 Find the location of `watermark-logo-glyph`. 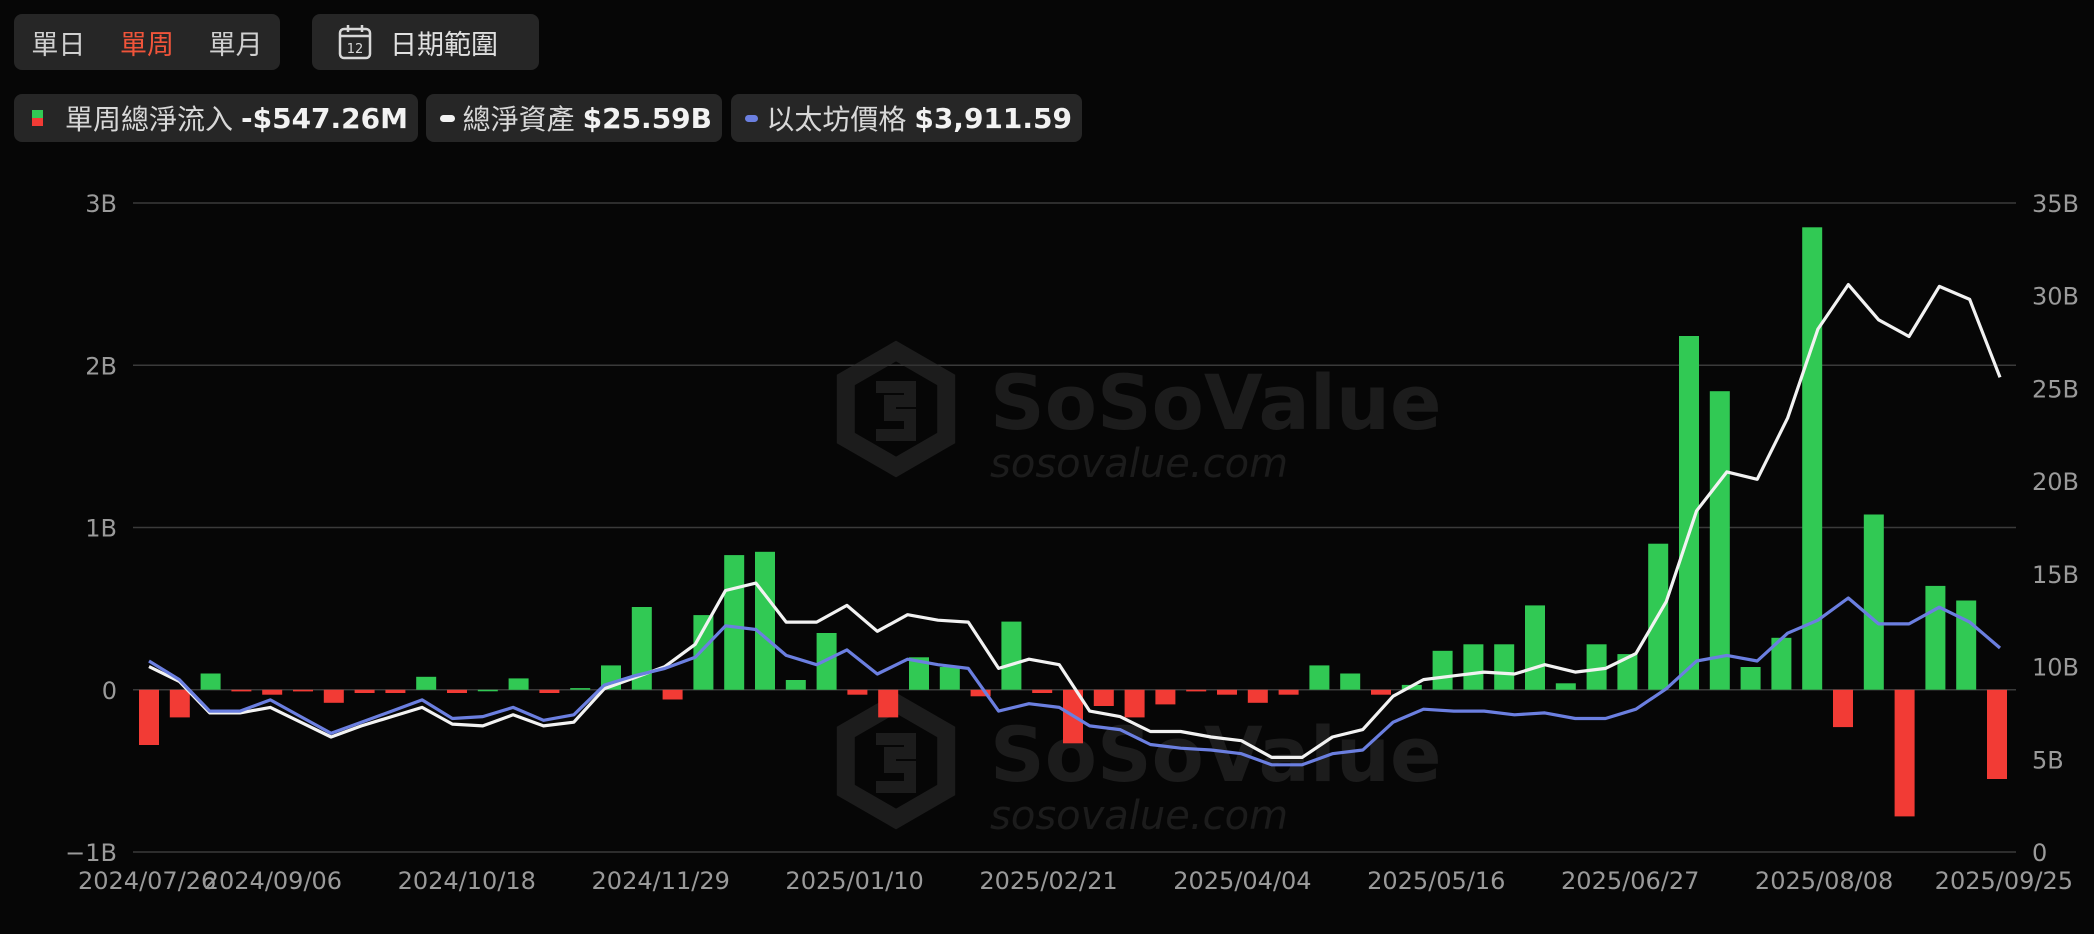

watermark-logo-glyph is located at coordinates (896, 411).